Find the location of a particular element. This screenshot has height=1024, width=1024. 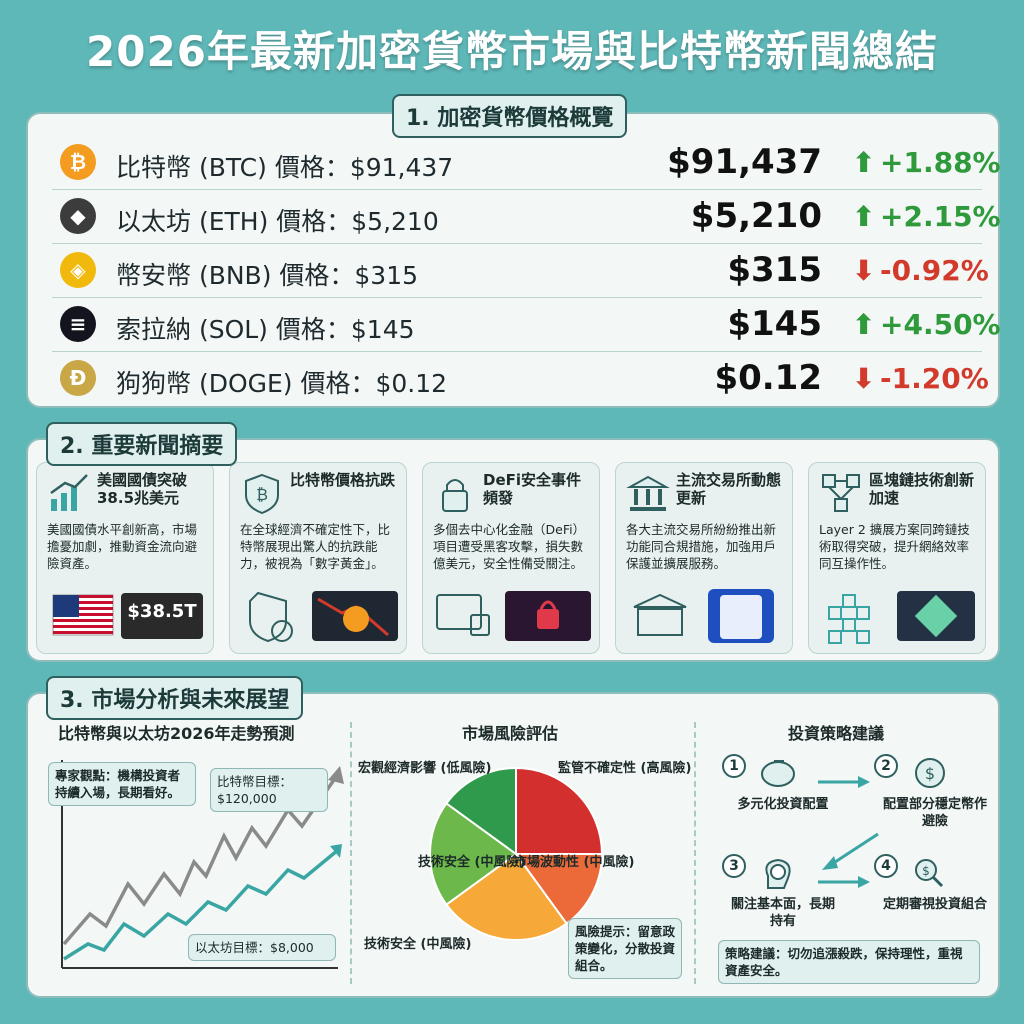

step-label: 關注基本面，長期持有 is located at coordinates (782, 913).